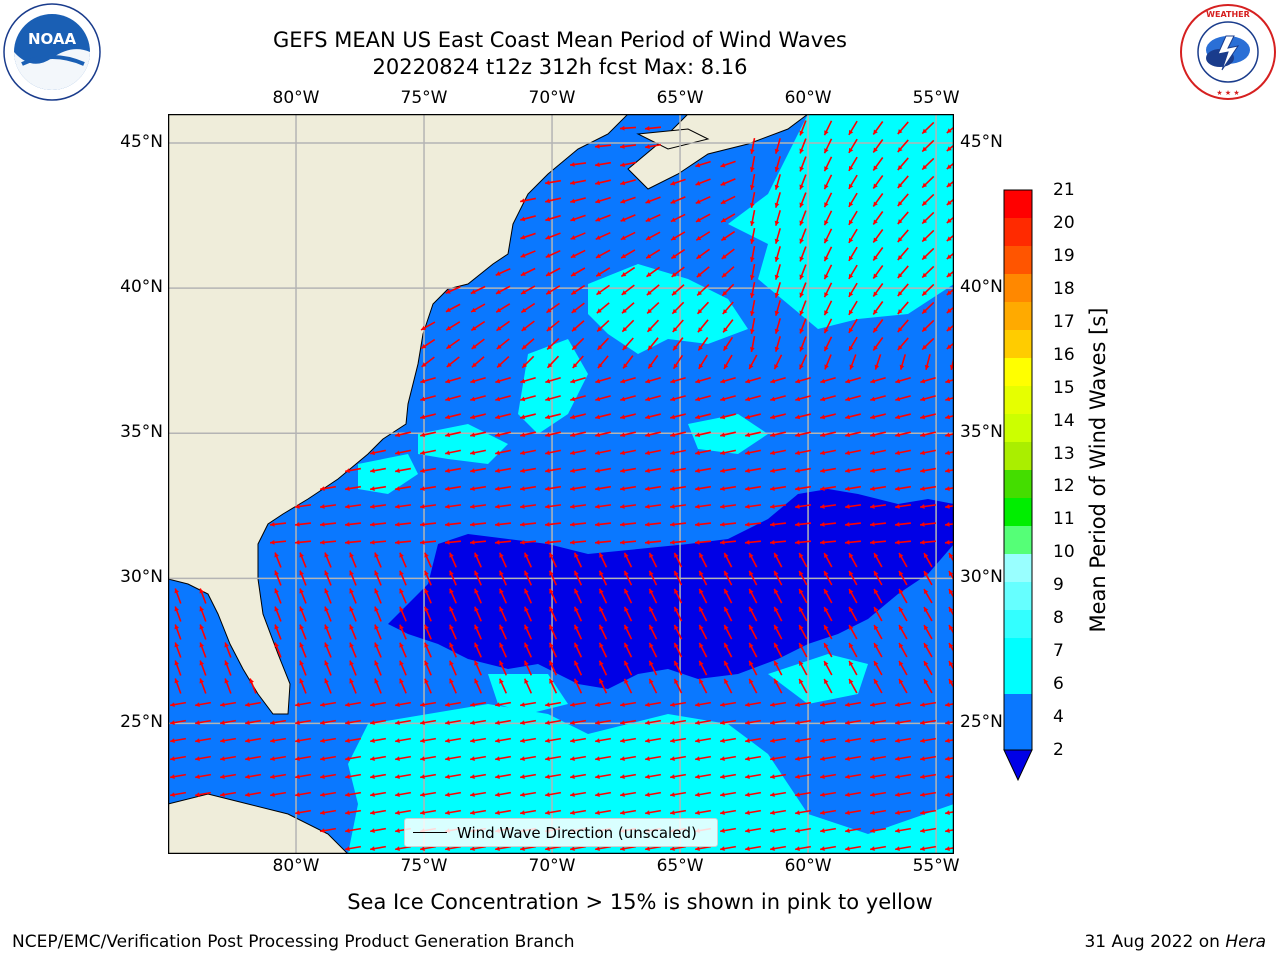  I want to click on lat-label: 25°N, so click(981, 722).